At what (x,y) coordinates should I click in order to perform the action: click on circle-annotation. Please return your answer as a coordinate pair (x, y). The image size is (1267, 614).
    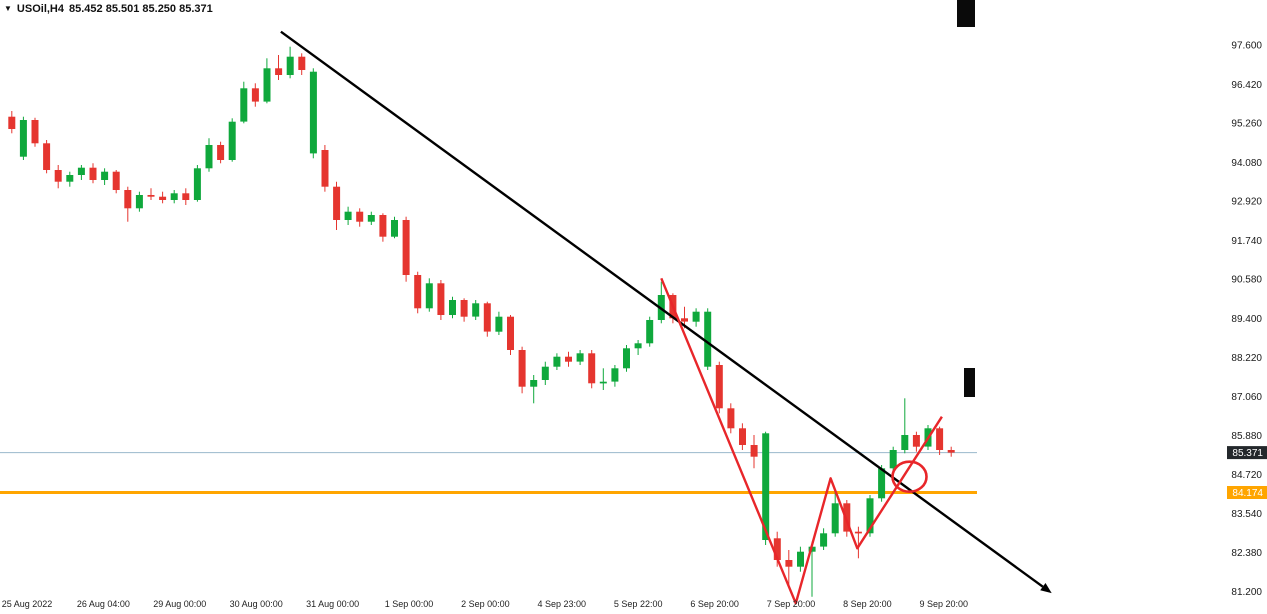
    Looking at the image, I should click on (909, 477).